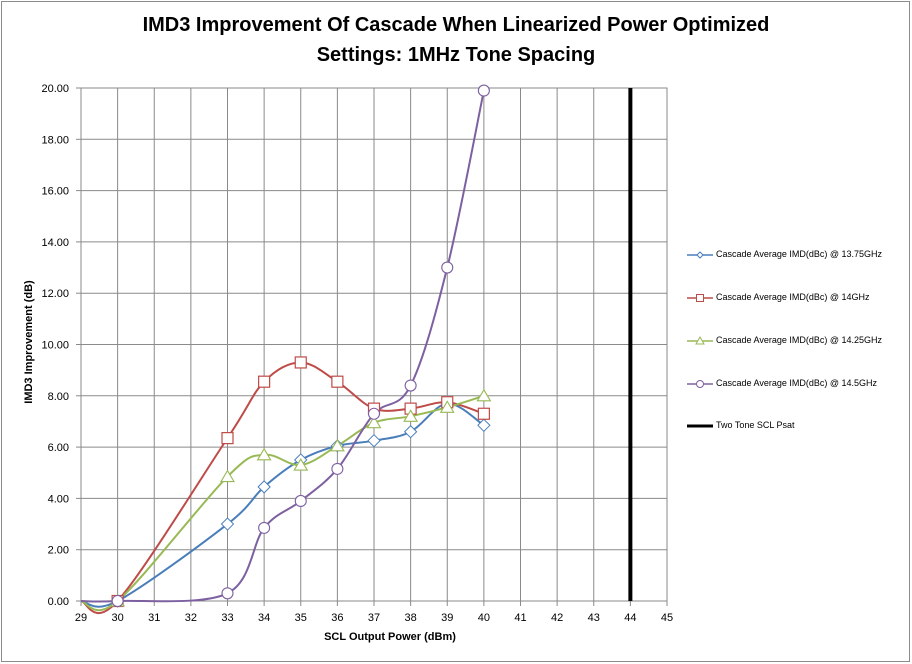 The height and width of the screenshot is (664, 912). I want to click on x-tick-label: 40, so click(484, 618).